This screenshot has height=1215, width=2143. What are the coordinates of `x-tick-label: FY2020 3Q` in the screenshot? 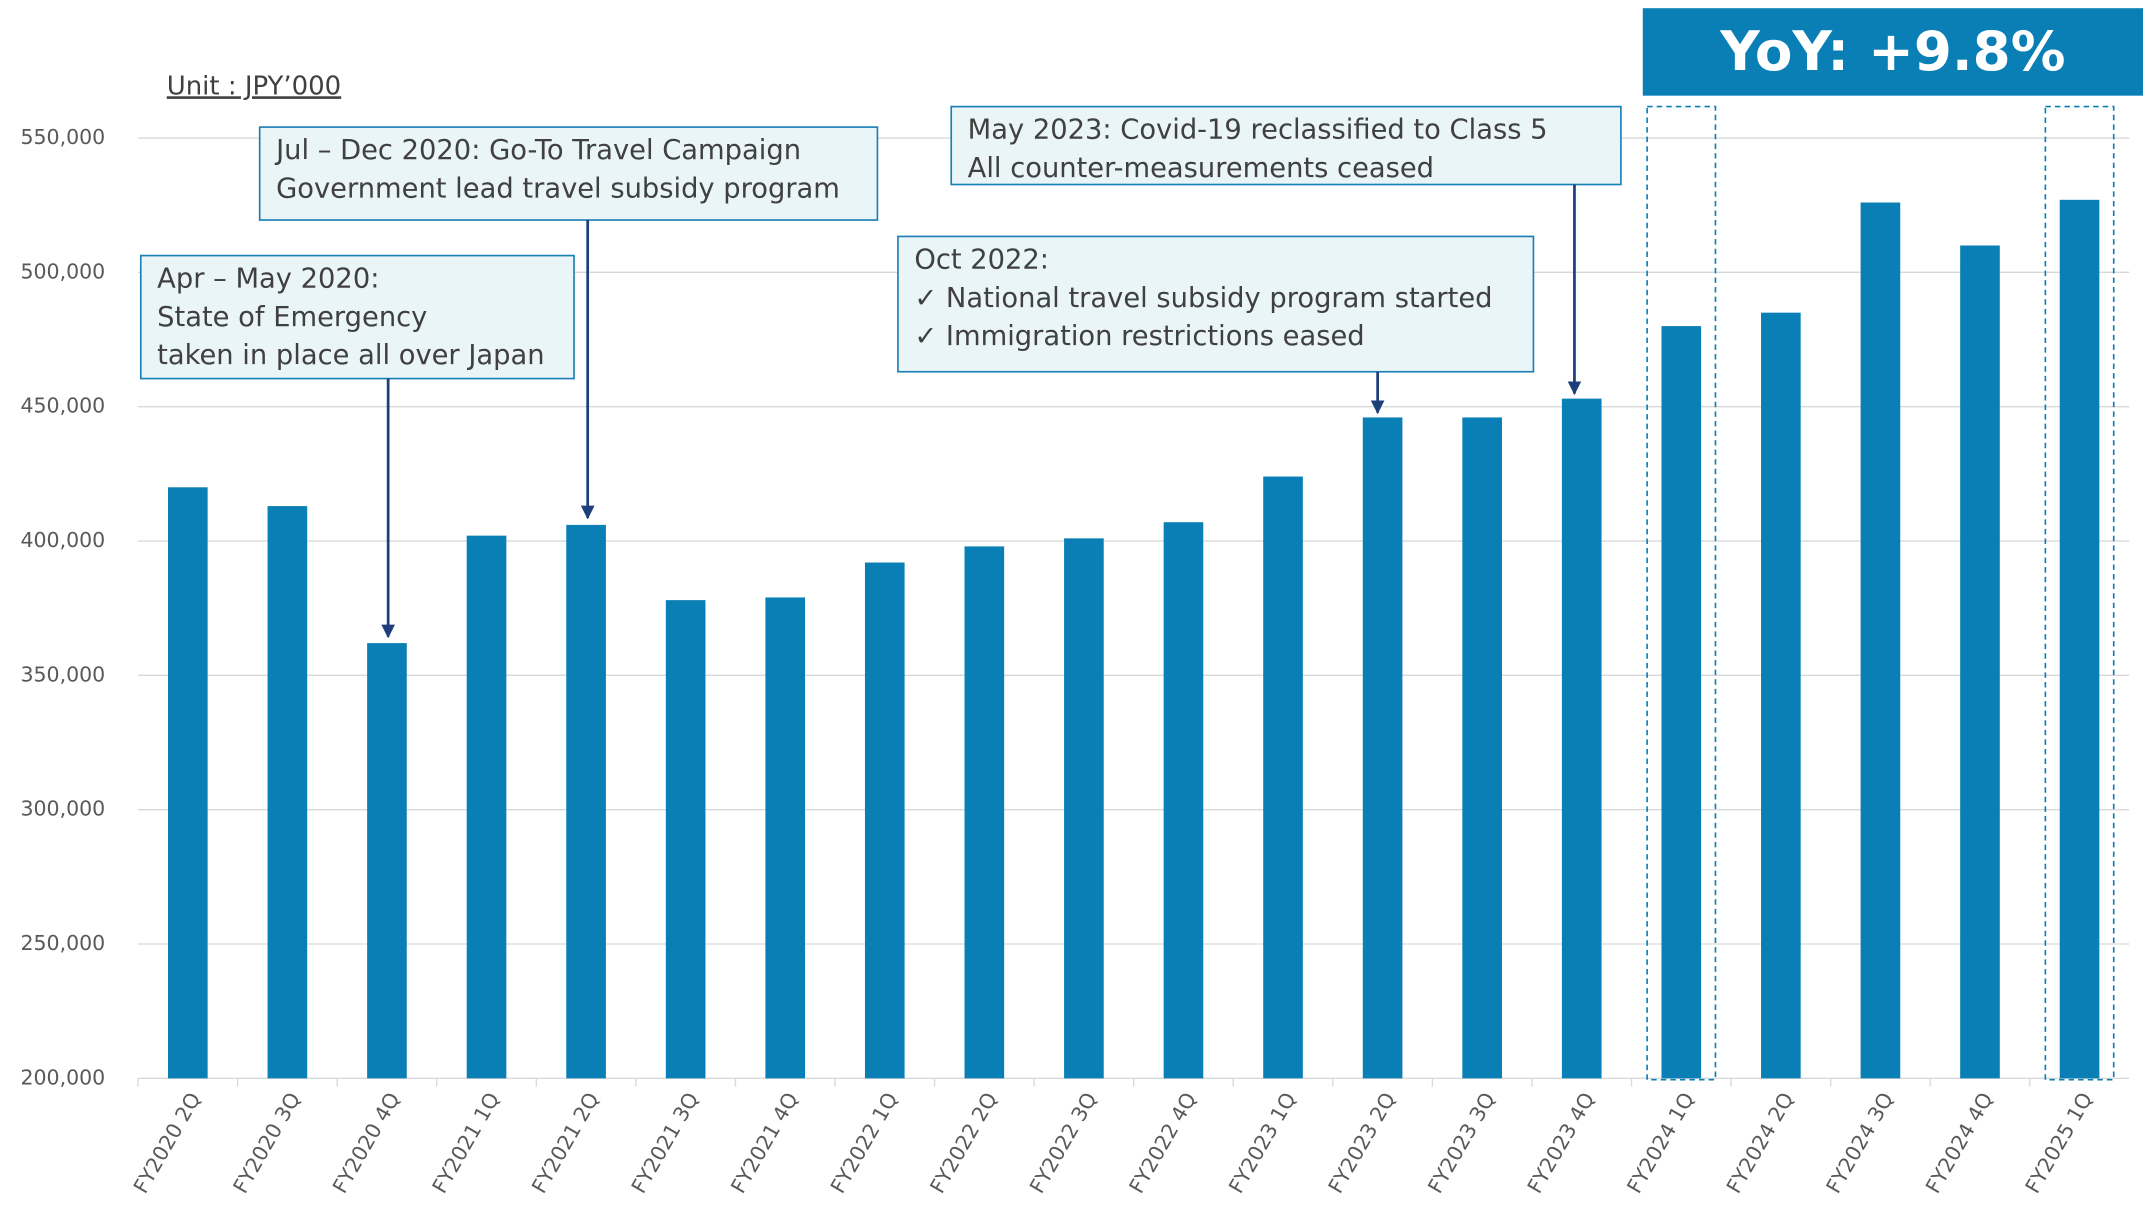 It's located at (266, 1142).